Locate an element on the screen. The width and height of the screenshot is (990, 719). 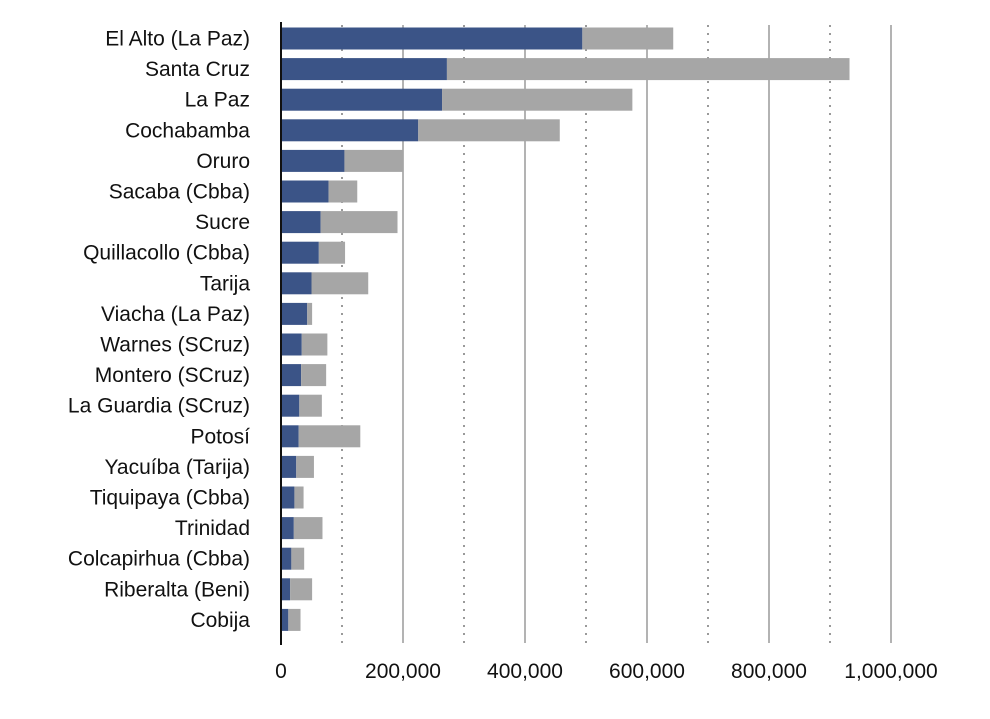
category-label: Potosí is located at coordinates (220, 436).